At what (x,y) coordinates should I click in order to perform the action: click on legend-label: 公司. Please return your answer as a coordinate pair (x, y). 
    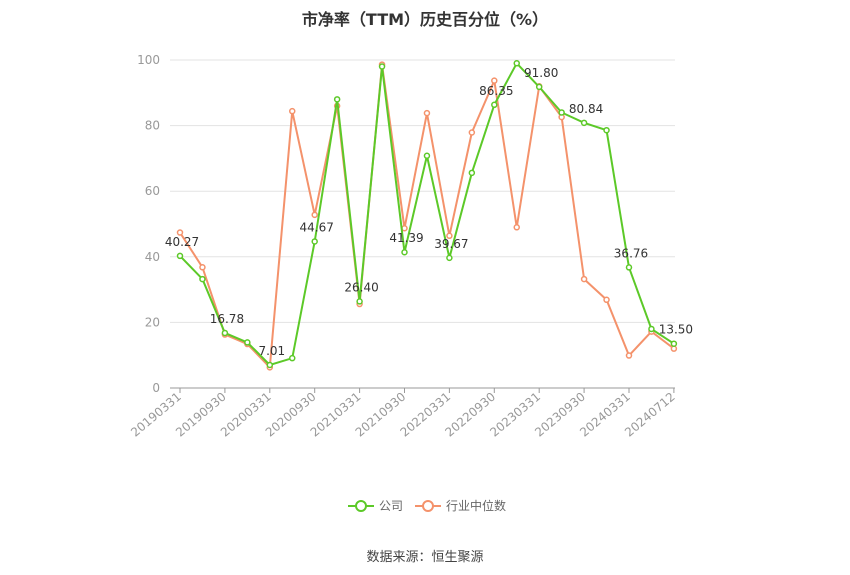
    Looking at the image, I should click on (391, 506).